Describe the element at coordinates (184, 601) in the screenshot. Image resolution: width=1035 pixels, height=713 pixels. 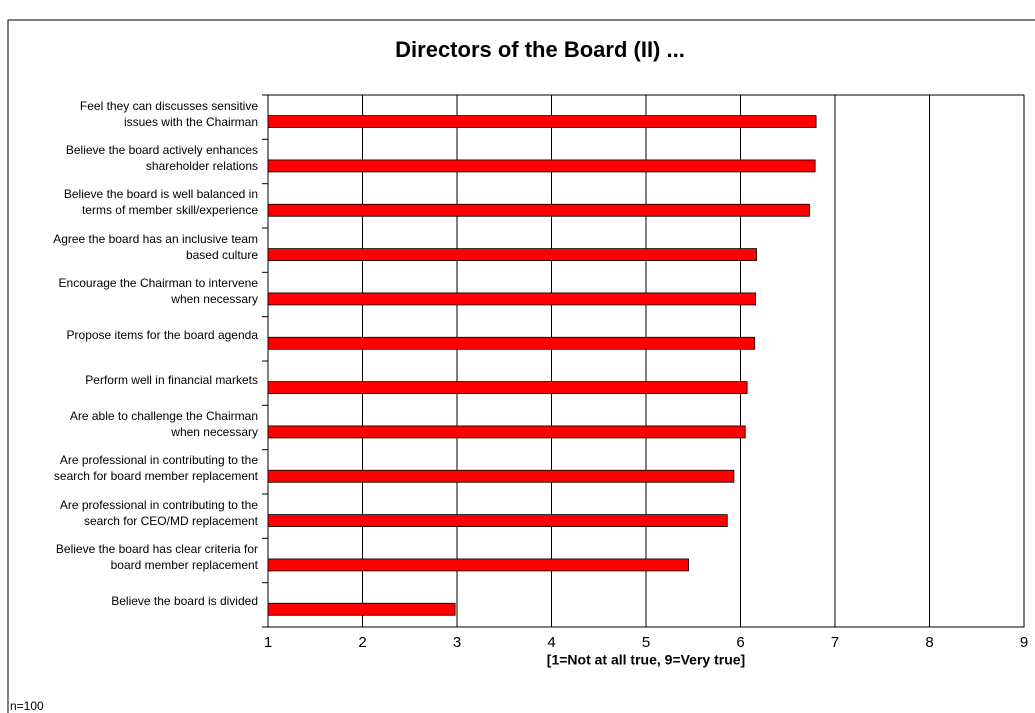
I see `category-label: Believe the board is divided` at that location.